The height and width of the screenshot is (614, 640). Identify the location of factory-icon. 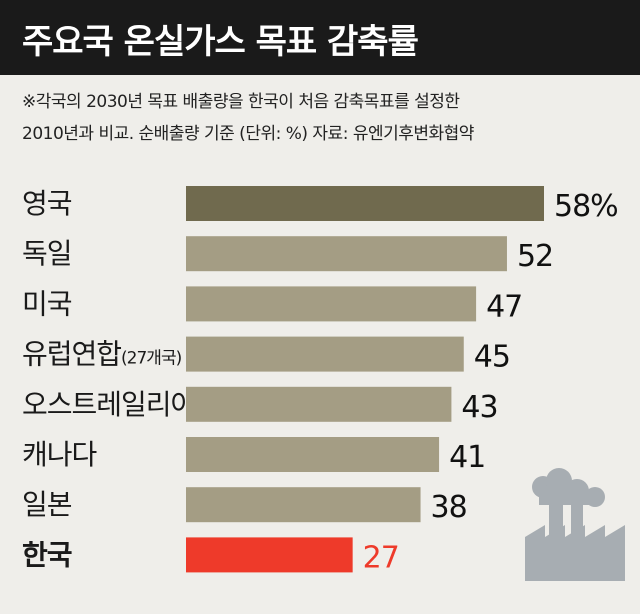
(575, 524).